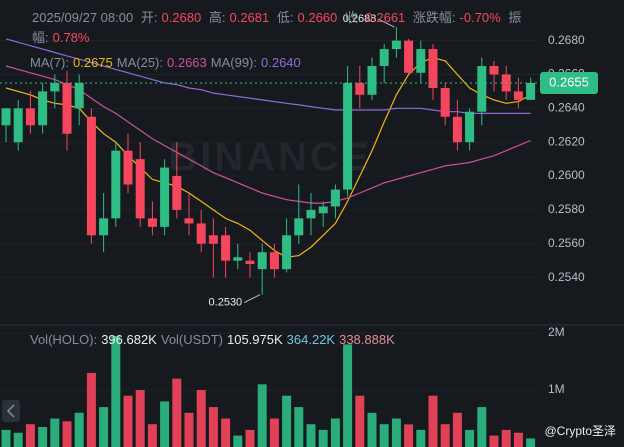 This screenshot has height=447, width=624. What do you see at coordinates (139, 62) in the screenshot?
I see `ma-legend-label: MA(25):` at bounding box center [139, 62].